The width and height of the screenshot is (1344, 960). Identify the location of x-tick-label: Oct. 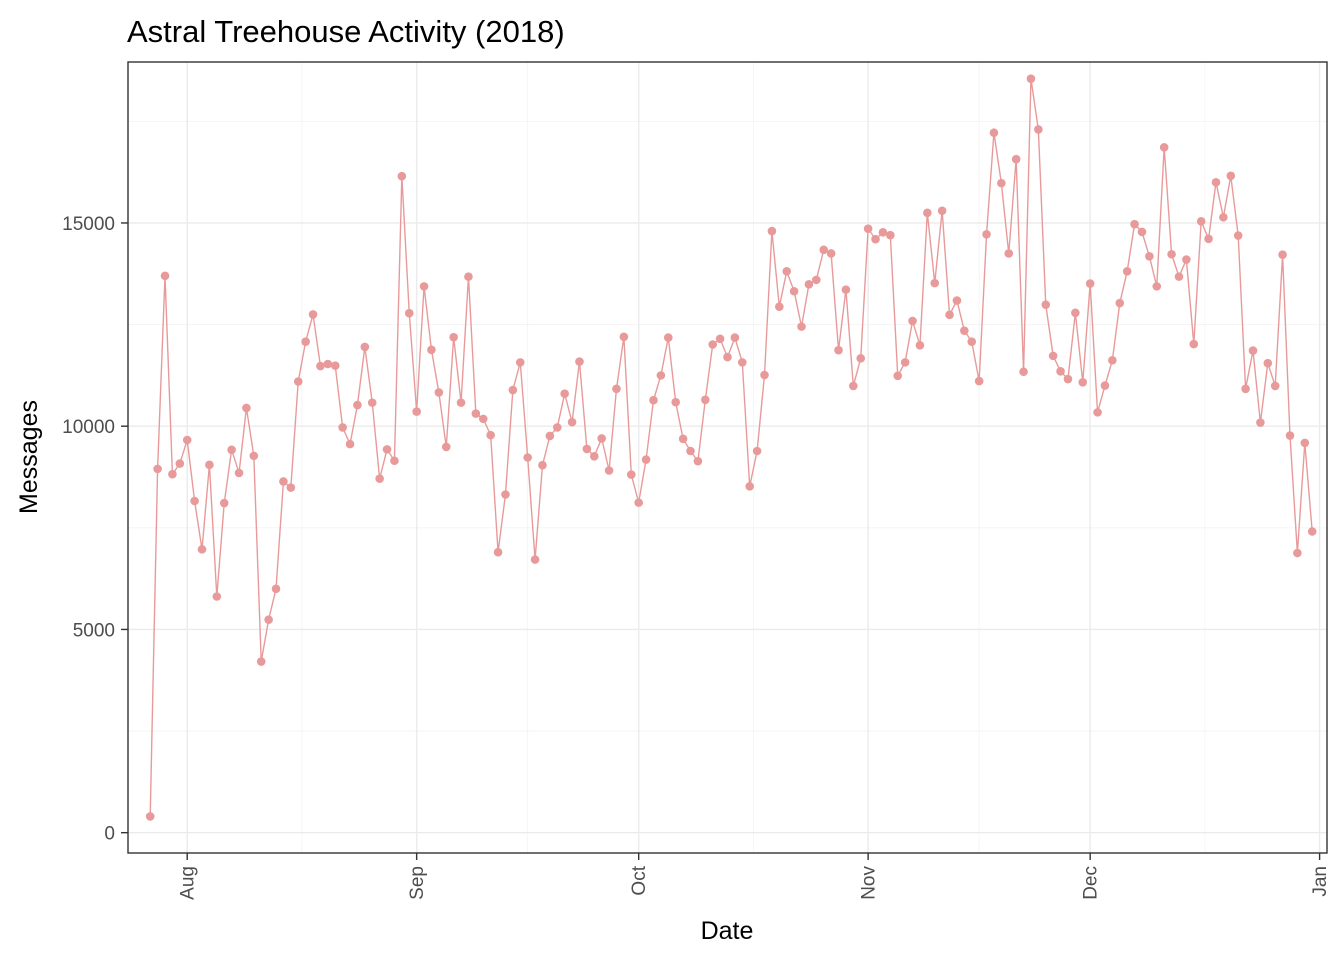
(639, 880).